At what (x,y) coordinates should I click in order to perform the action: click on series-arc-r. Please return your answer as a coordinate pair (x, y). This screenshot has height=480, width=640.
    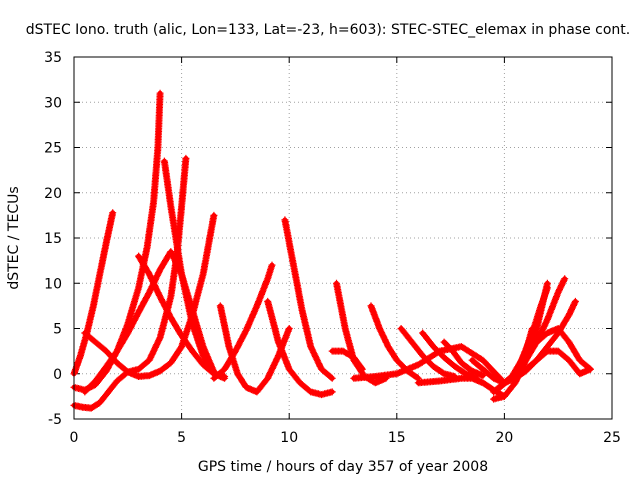
    Looking at the image, I should click on (463, 359).